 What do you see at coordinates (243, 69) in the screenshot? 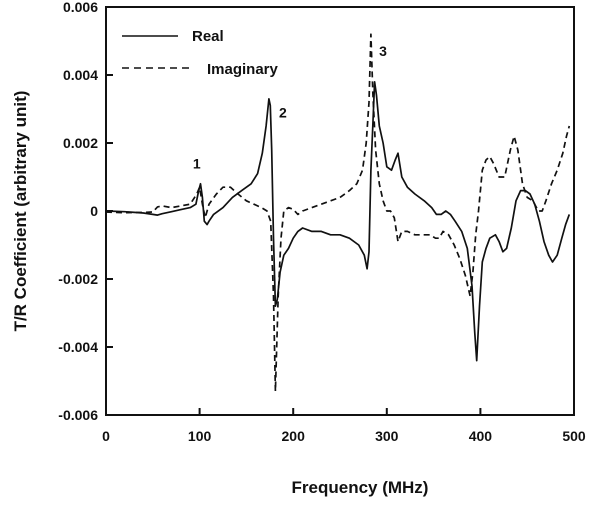
I see `legend-imaginary-label: Imaginary` at bounding box center [243, 69].